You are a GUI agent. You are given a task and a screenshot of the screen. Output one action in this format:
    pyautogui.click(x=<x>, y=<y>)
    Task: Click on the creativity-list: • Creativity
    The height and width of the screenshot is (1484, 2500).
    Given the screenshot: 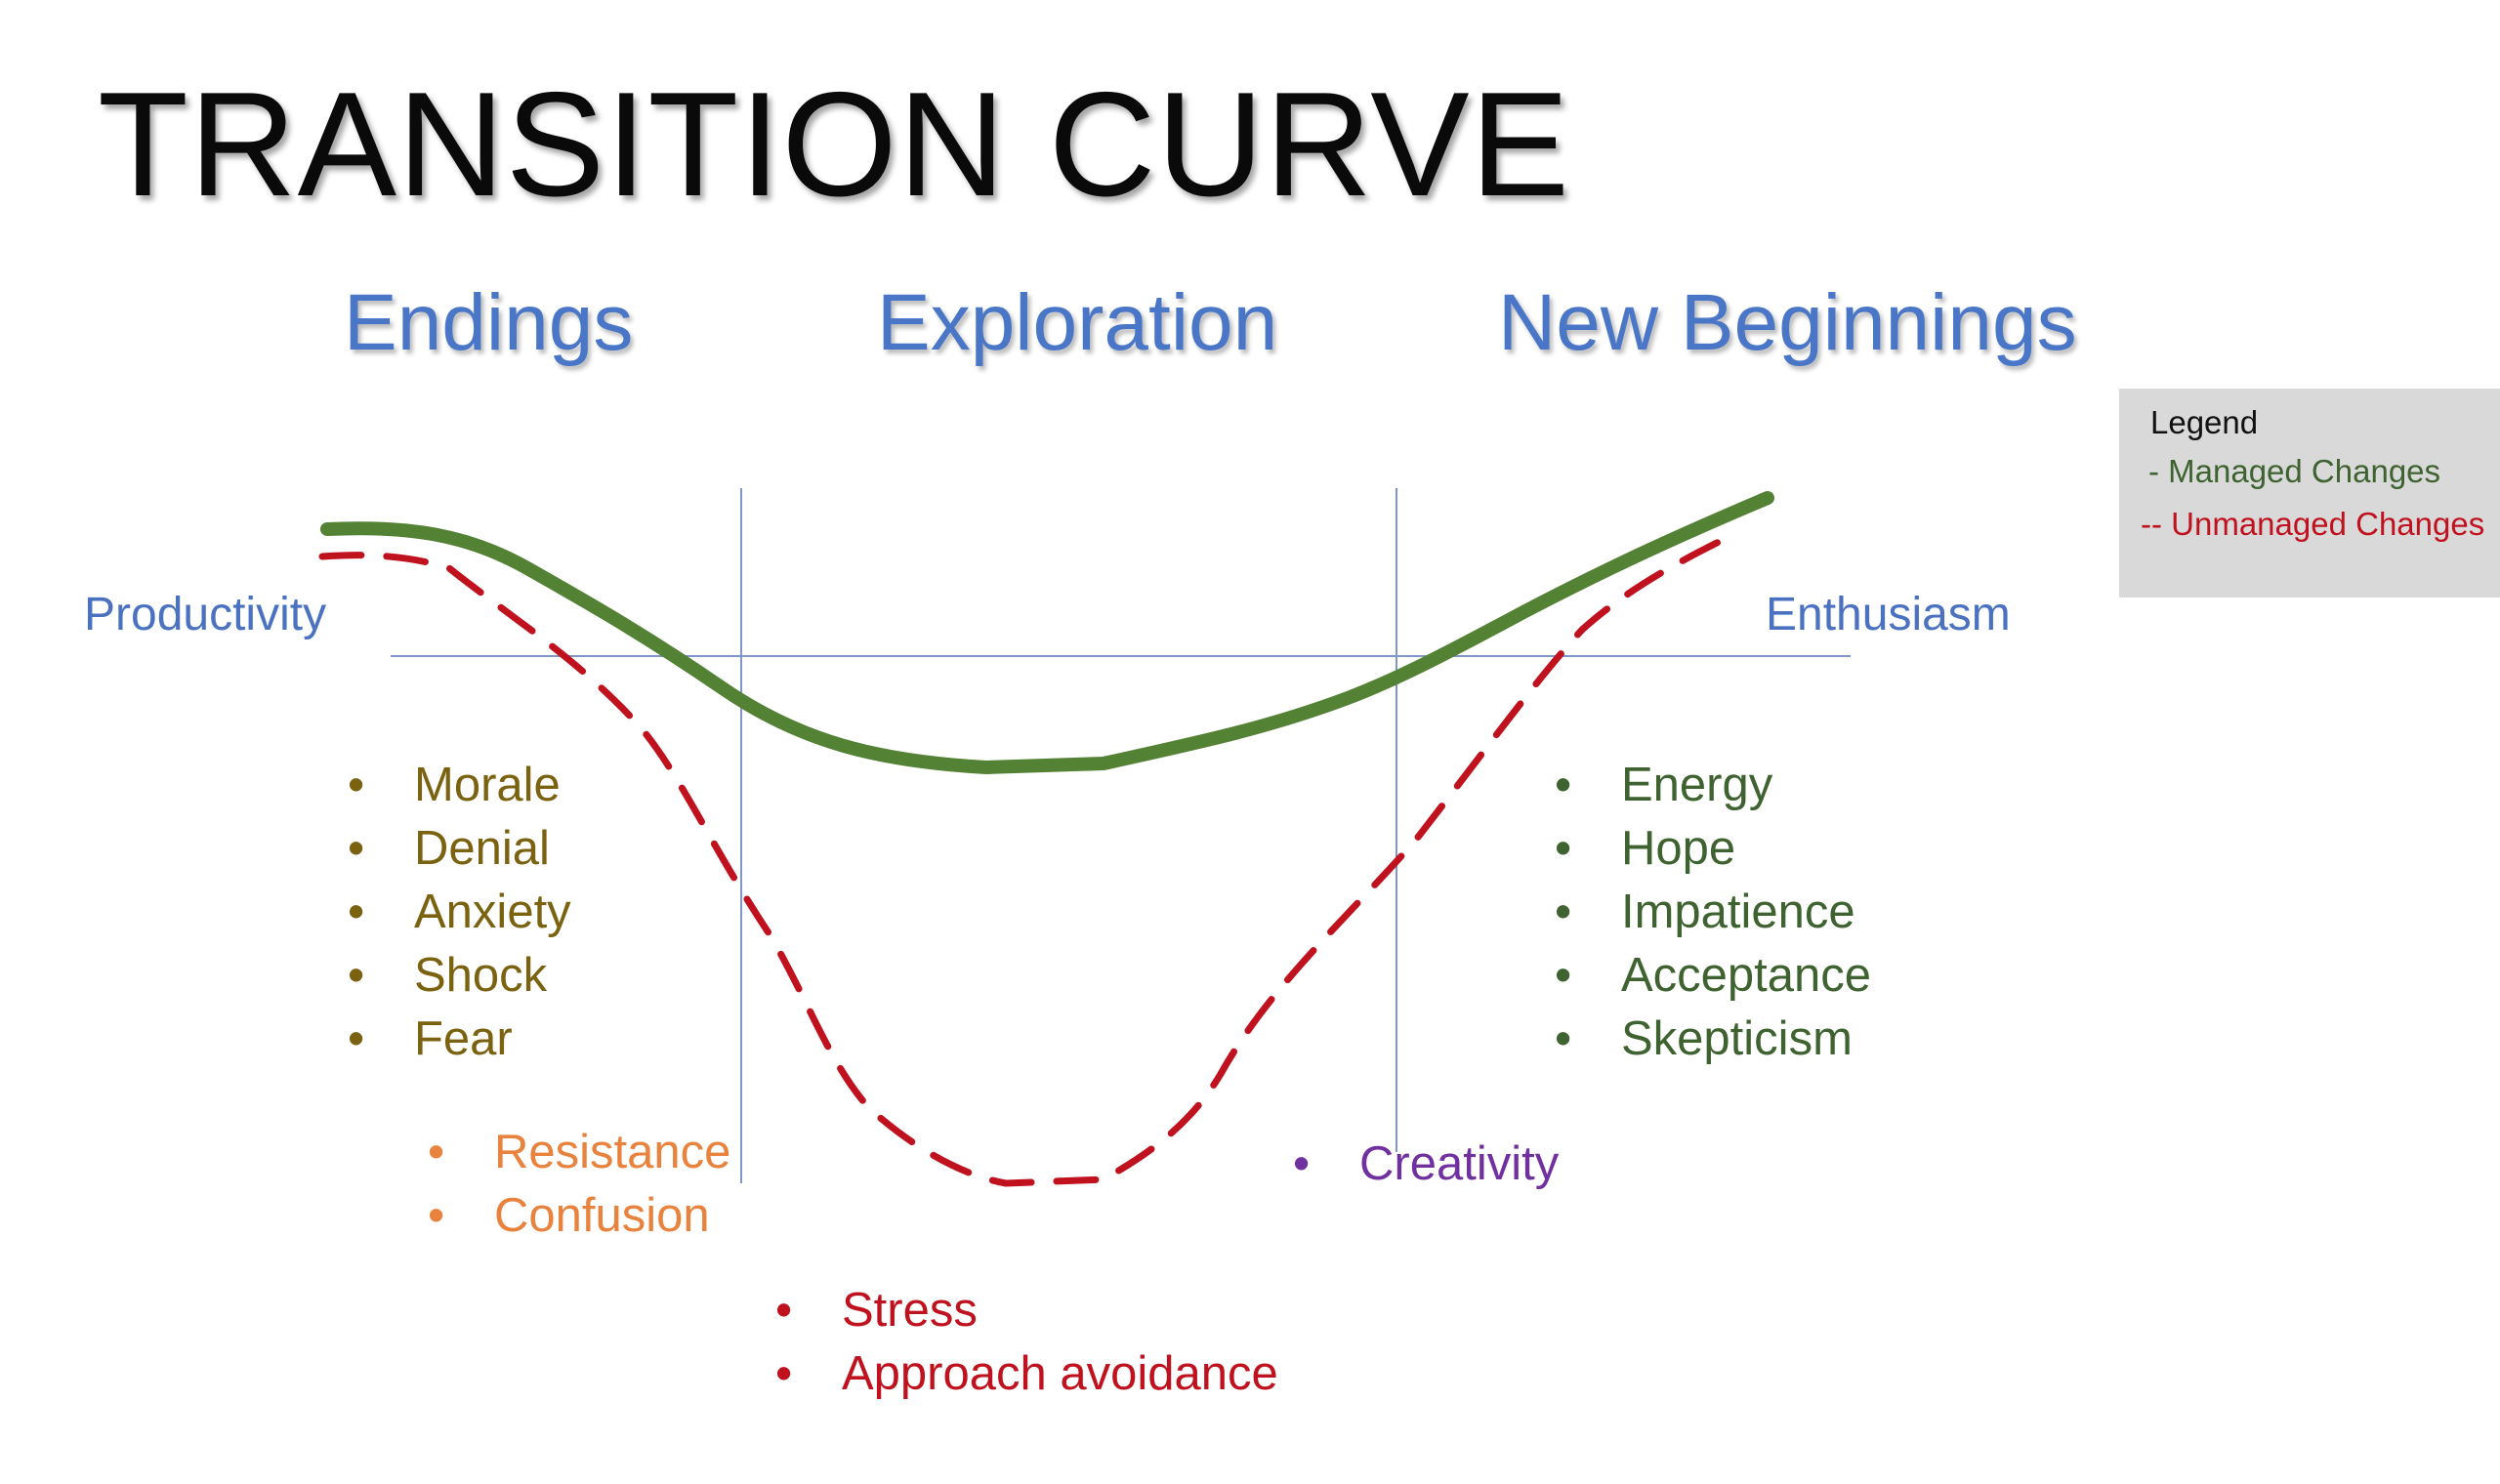 What is the action you would take?
    pyautogui.click(x=1426, y=1165)
    